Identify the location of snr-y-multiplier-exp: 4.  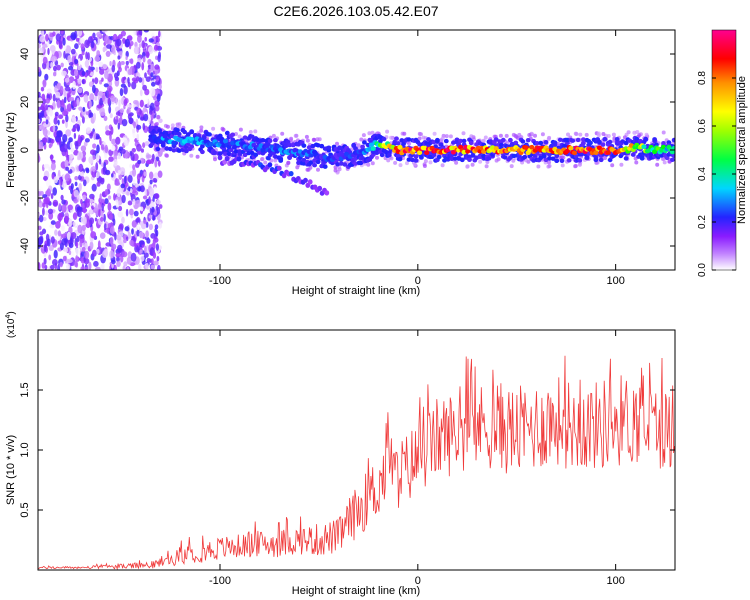
(8, 317).